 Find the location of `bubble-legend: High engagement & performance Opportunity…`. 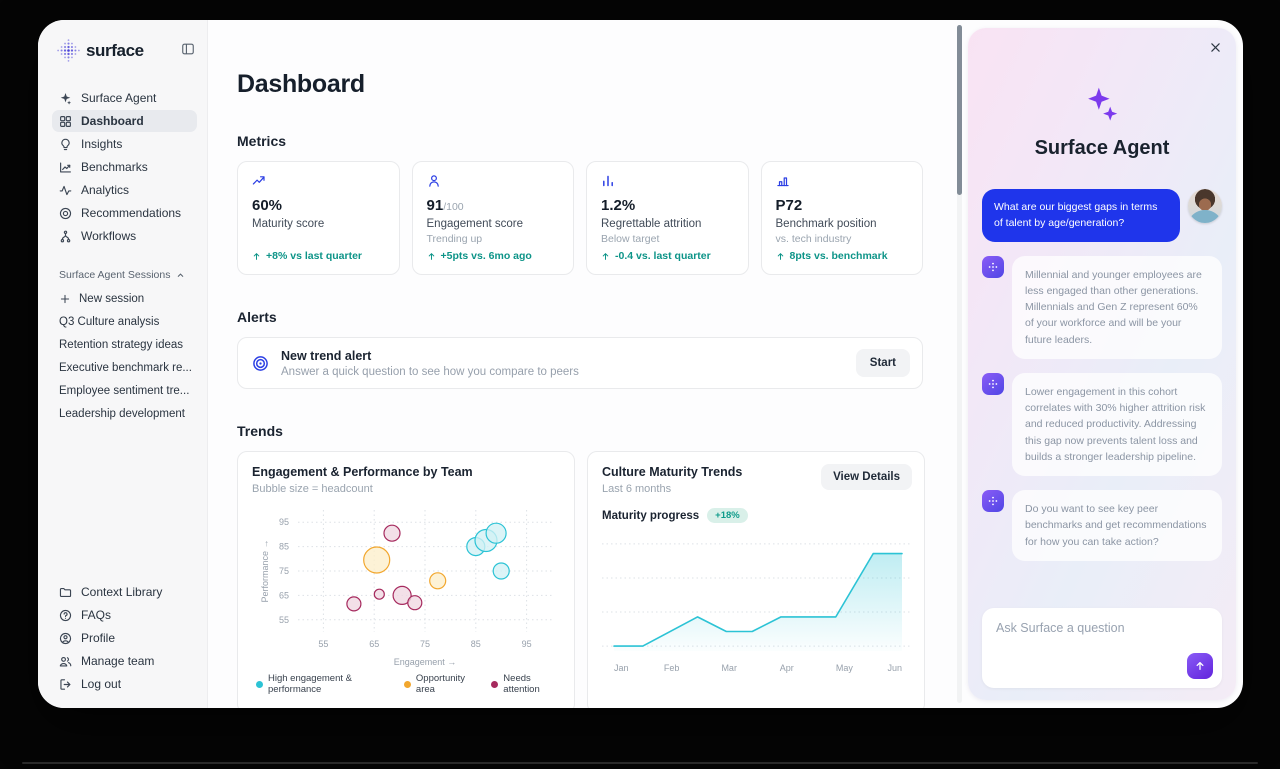

bubble-legend: High engagement & performance Opportunity… is located at coordinates (406, 684).